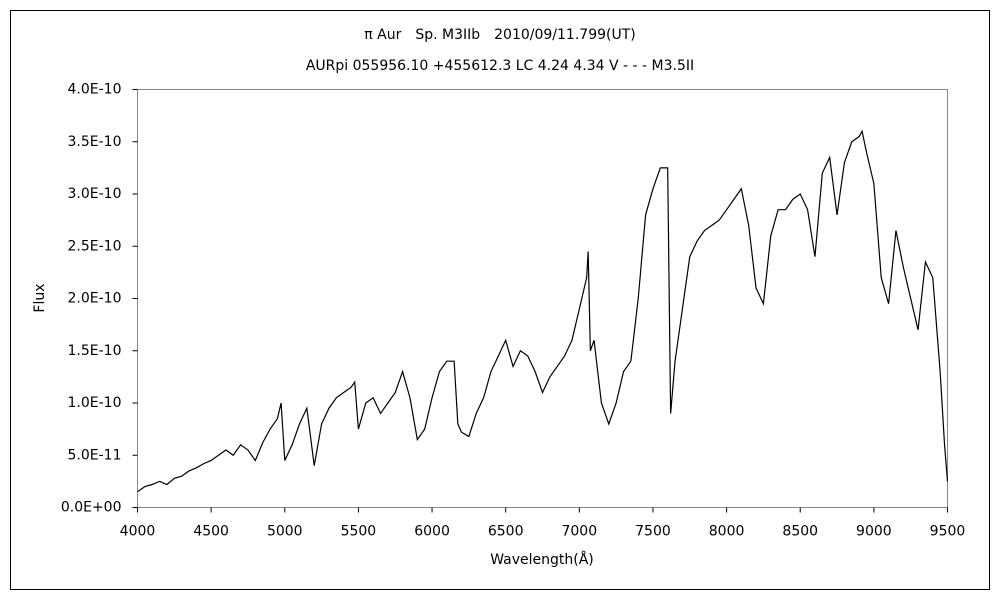  I want to click on y-tick-label: 1.5E-10, so click(95, 351).